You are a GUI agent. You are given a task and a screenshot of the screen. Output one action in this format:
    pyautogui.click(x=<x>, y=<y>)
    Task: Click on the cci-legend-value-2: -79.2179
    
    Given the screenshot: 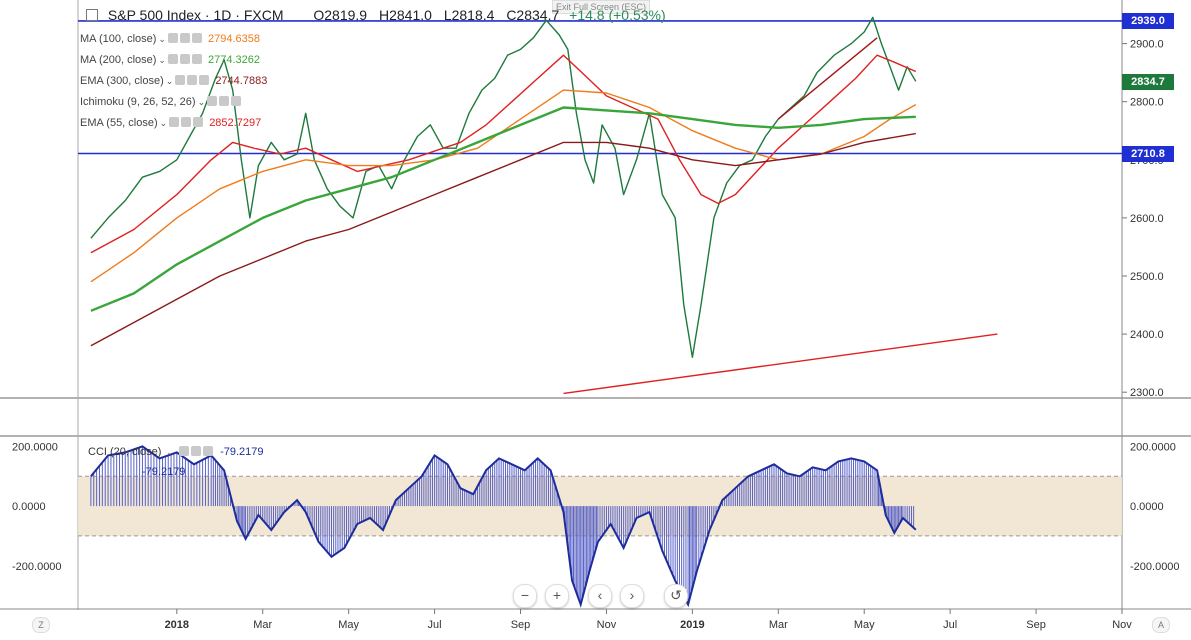 What is the action you would take?
    pyautogui.click(x=164, y=472)
    